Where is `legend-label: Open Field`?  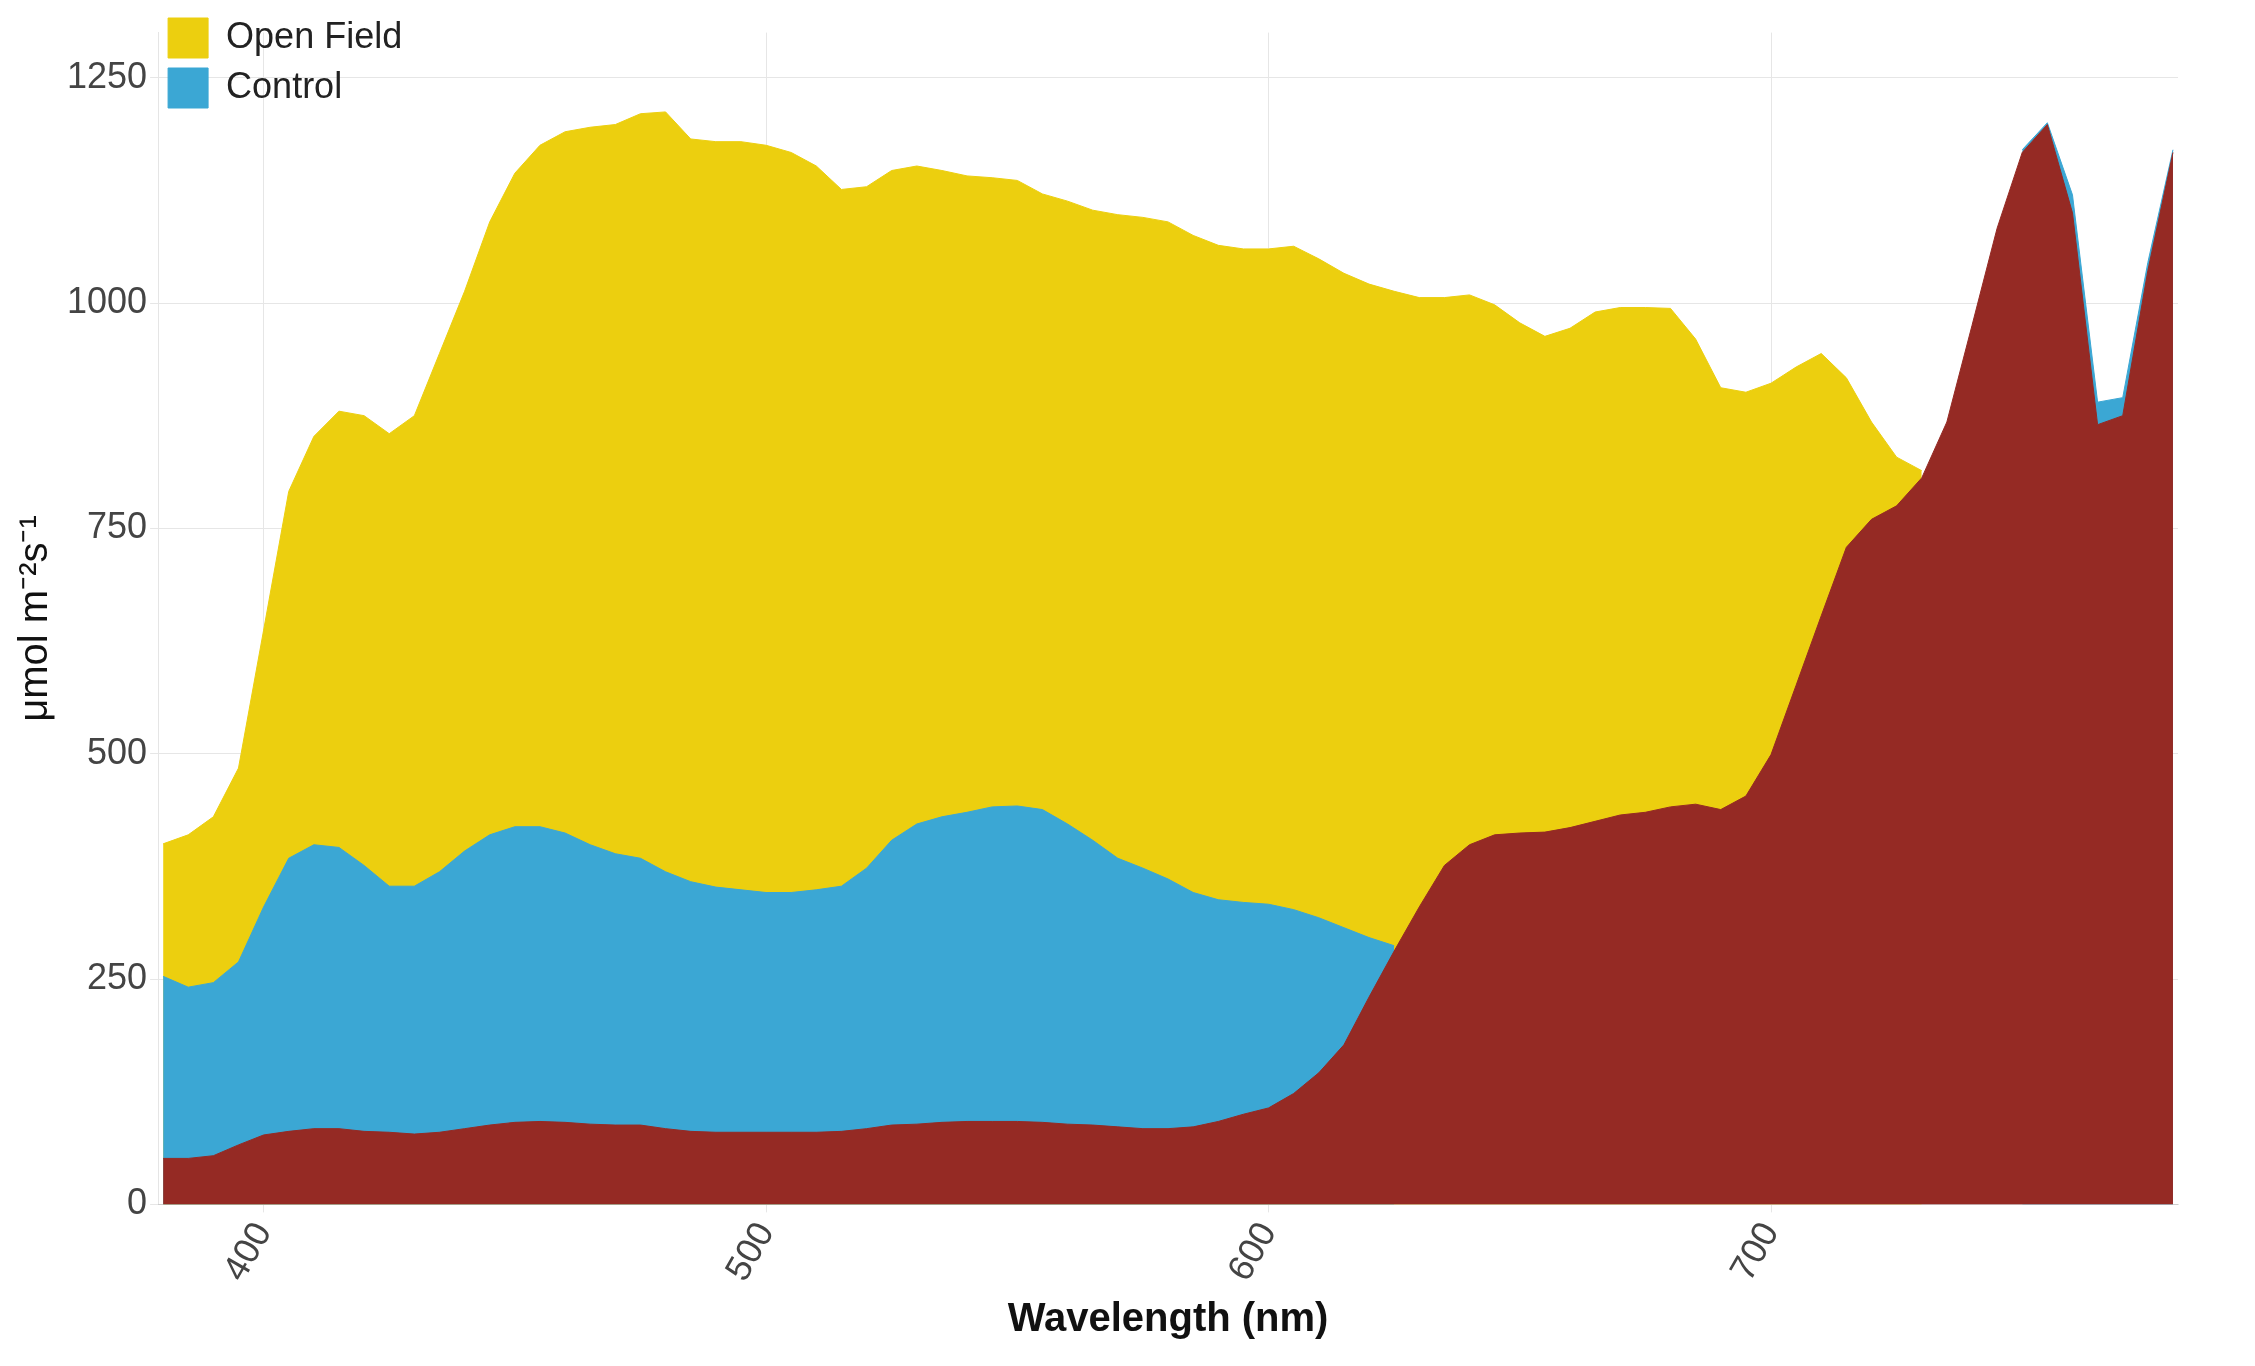
legend-label: Open Field is located at coordinates (314, 35).